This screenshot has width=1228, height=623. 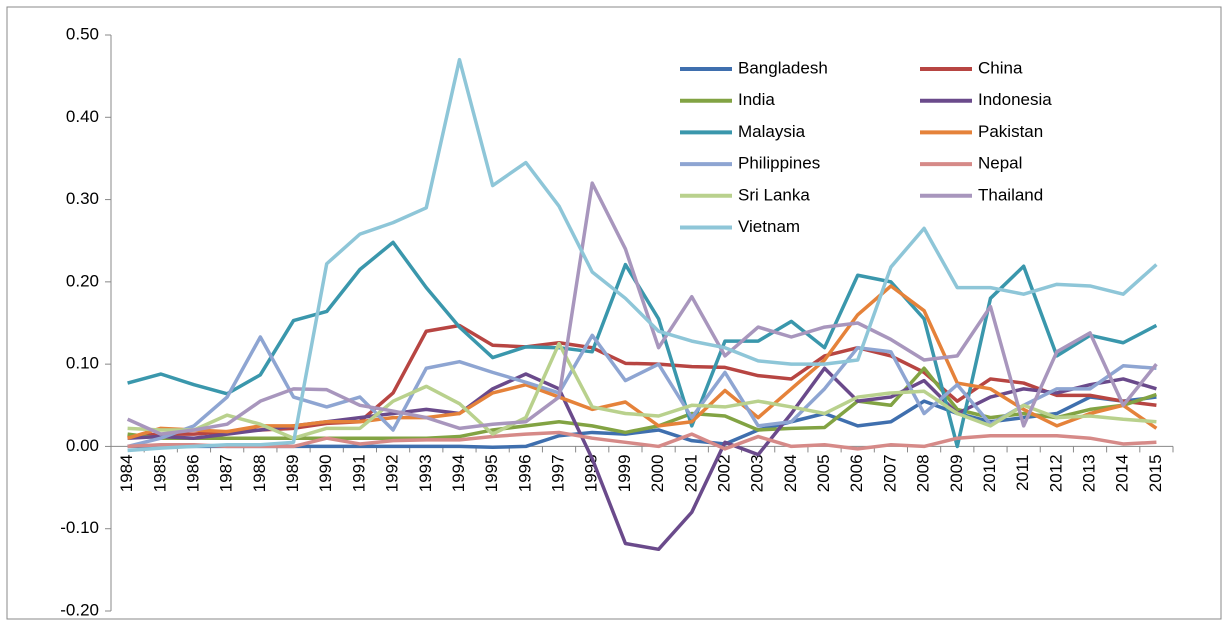 I want to click on legend-label: Sri Lanka, so click(x=774, y=194).